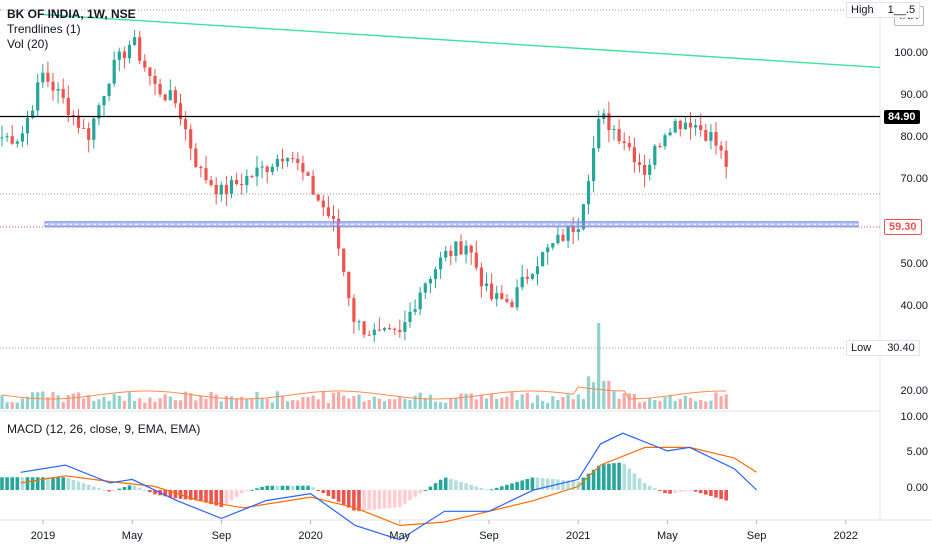 This screenshot has width=932, height=550. I want to click on low-label-text: Low, so click(861, 348).